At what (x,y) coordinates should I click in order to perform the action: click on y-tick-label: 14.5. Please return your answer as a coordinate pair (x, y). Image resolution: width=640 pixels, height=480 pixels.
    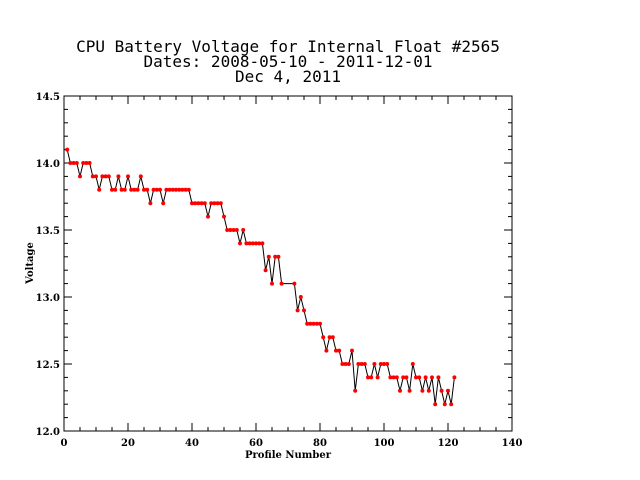
    Looking at the image, I should click on (48, 97).